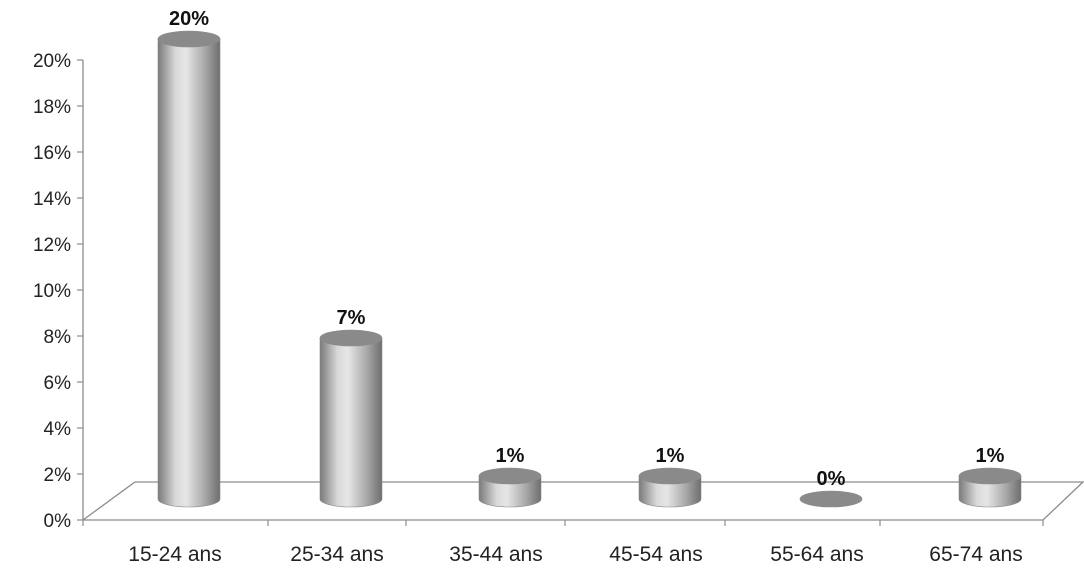 This screenshot has height=570, width=1084. Describe the element at coordinates (174, 554) in the screenshot. I see `x-tick-label: 15-24 ans` at that location.